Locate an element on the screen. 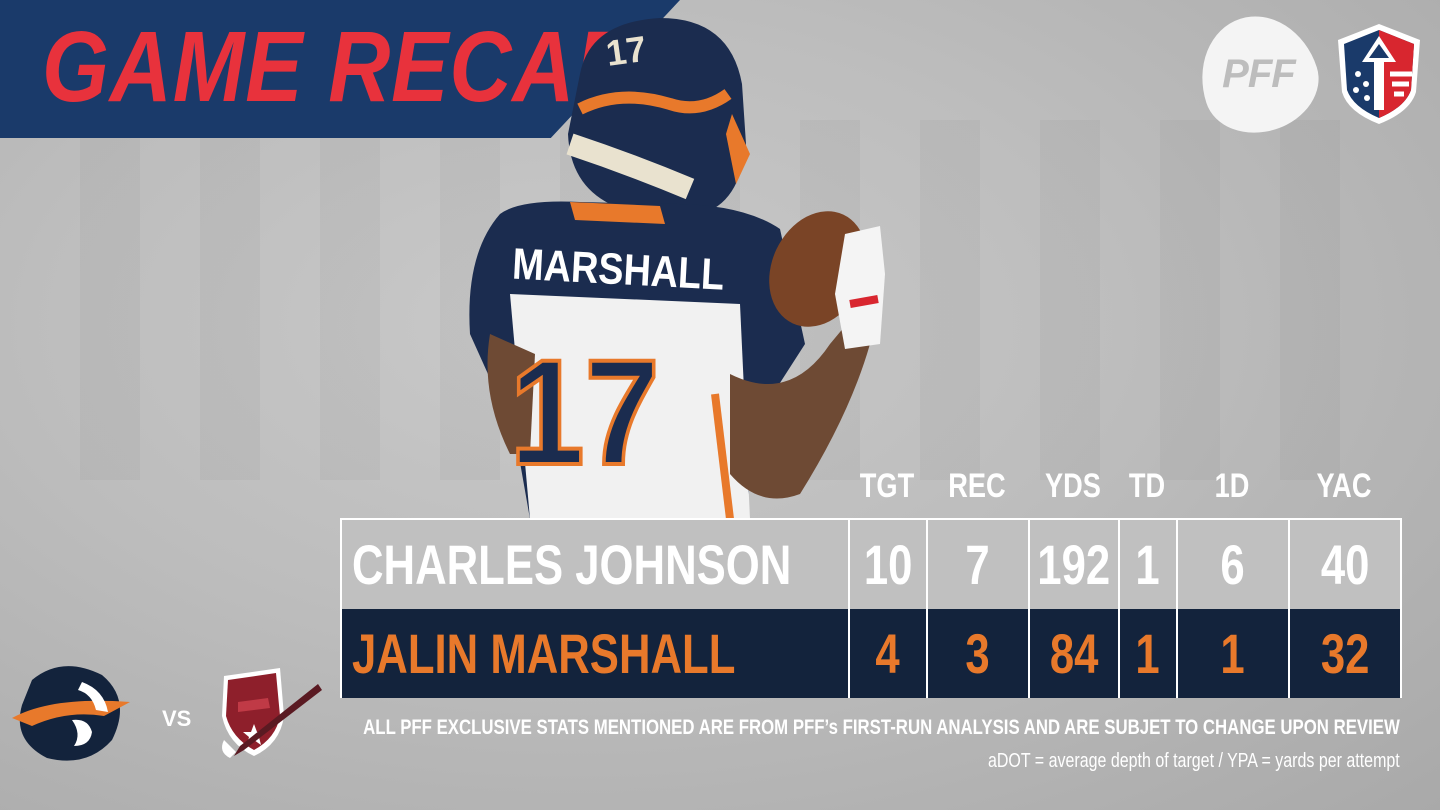 This screenshot has width=1440, height=810. col-header-1d: 1D is located at coordinates (1232, 486).